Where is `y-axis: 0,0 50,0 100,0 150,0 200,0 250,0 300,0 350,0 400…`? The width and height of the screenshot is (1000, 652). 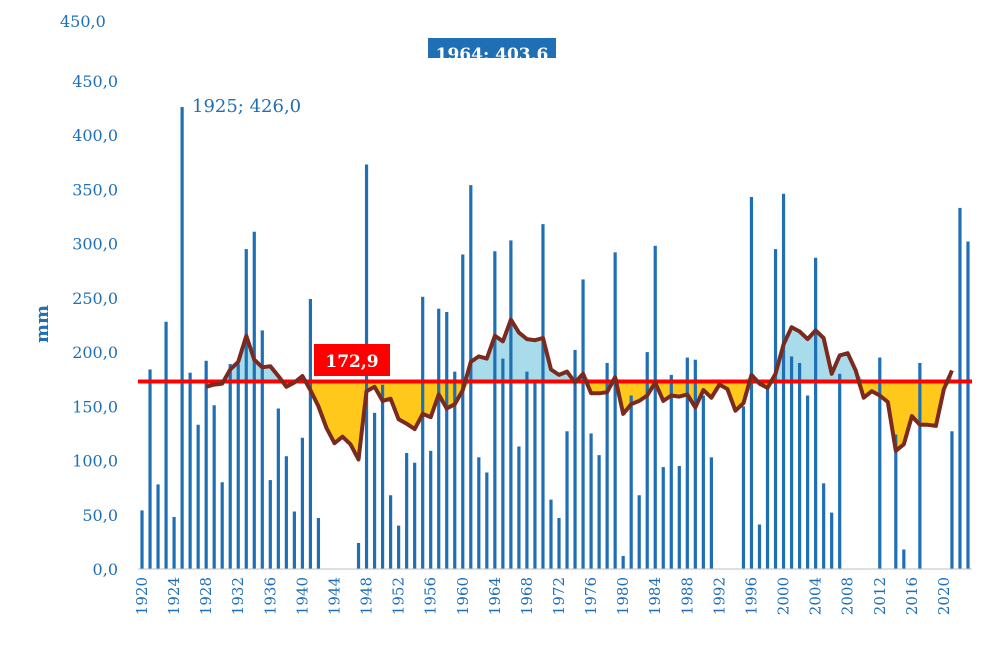
y-axis: 0,0 50,0 100,0 150,0 200,0 250,0 300,0 350,0 400… is located at coordinates (95, 325).